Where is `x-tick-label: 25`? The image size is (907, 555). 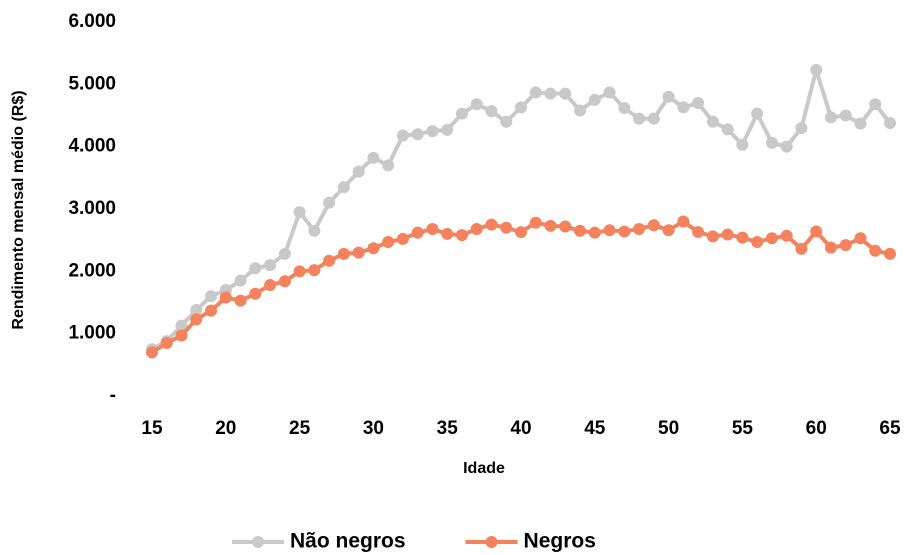
x-tick-label: 25 is located at coordinates (300, 428).